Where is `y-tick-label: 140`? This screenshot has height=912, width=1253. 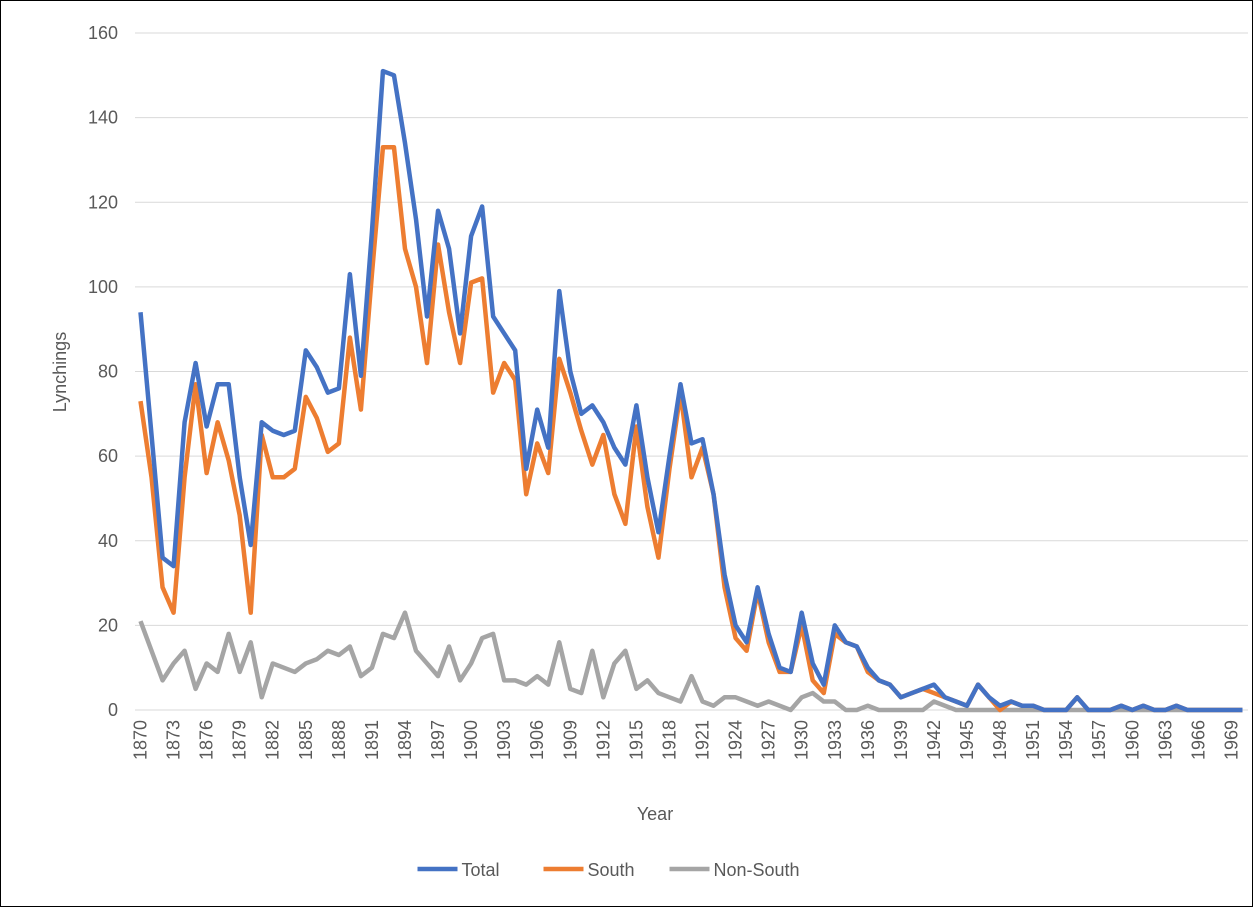
y-tick-label: 140 is located at coordinates (103, 118).